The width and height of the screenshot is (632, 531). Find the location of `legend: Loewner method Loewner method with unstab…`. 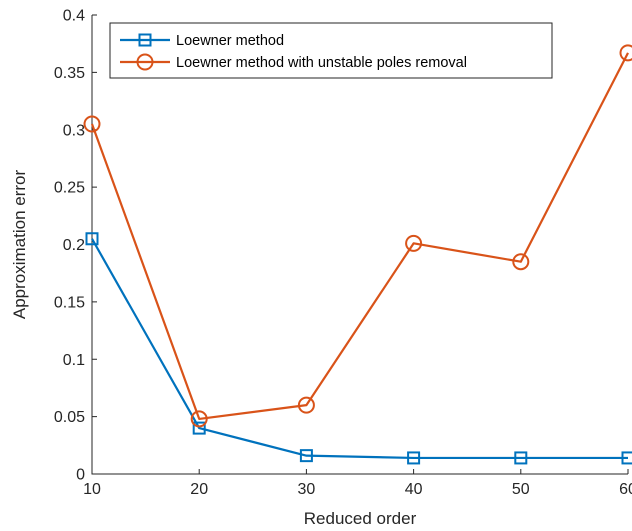

legend: Loewner method Loewner method with unstab… is located at coordinates (331, 50).